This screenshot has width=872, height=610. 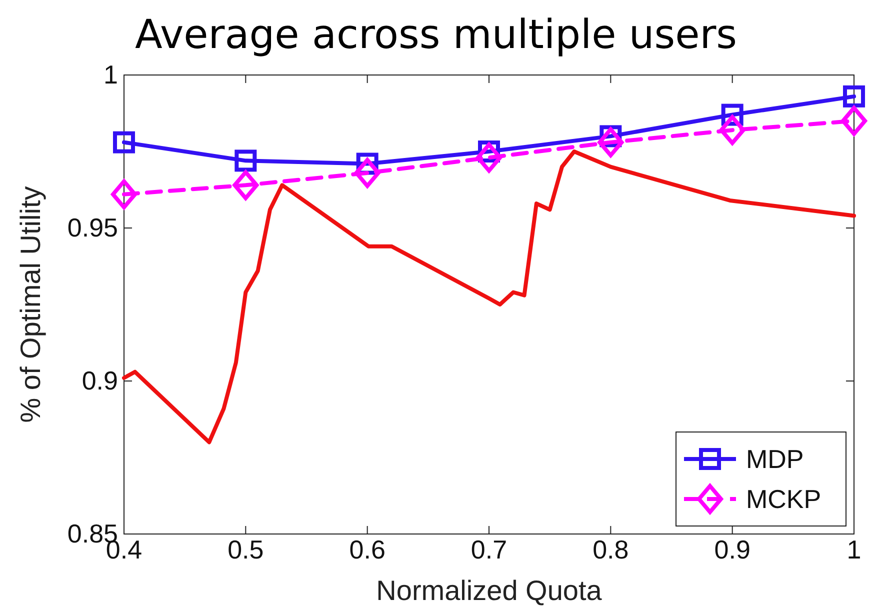 I want to click on x-tick-label: 0.5, so click(x=246, y=549).